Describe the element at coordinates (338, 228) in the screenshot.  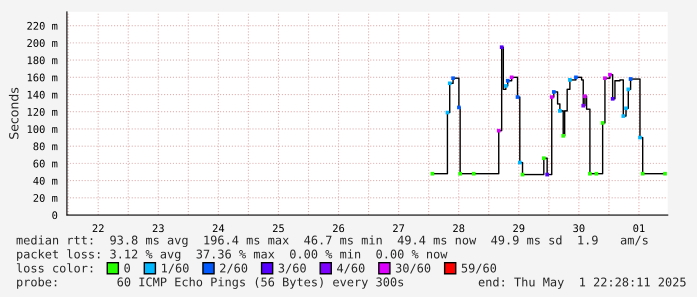
I see `x-tick-label: 26` at that location.